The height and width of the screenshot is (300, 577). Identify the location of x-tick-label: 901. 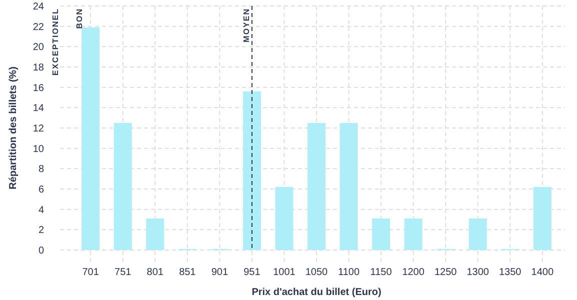
(219, 272).